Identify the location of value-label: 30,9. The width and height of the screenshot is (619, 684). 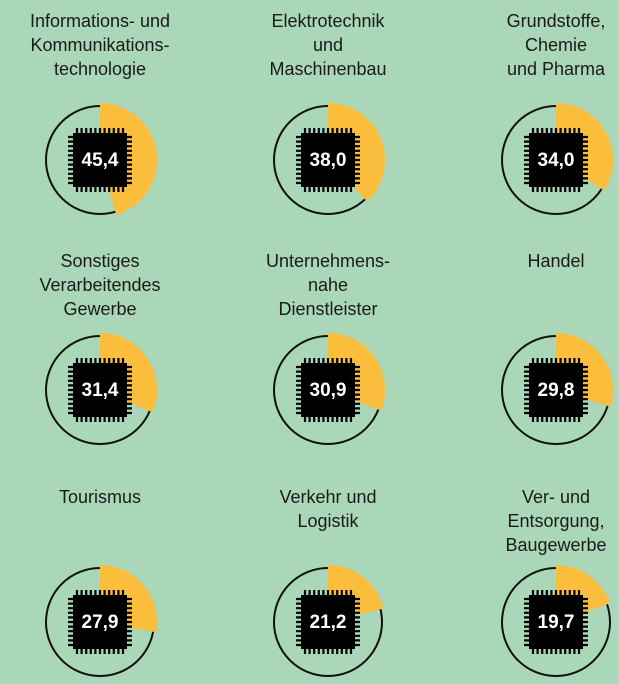
(328, 390).